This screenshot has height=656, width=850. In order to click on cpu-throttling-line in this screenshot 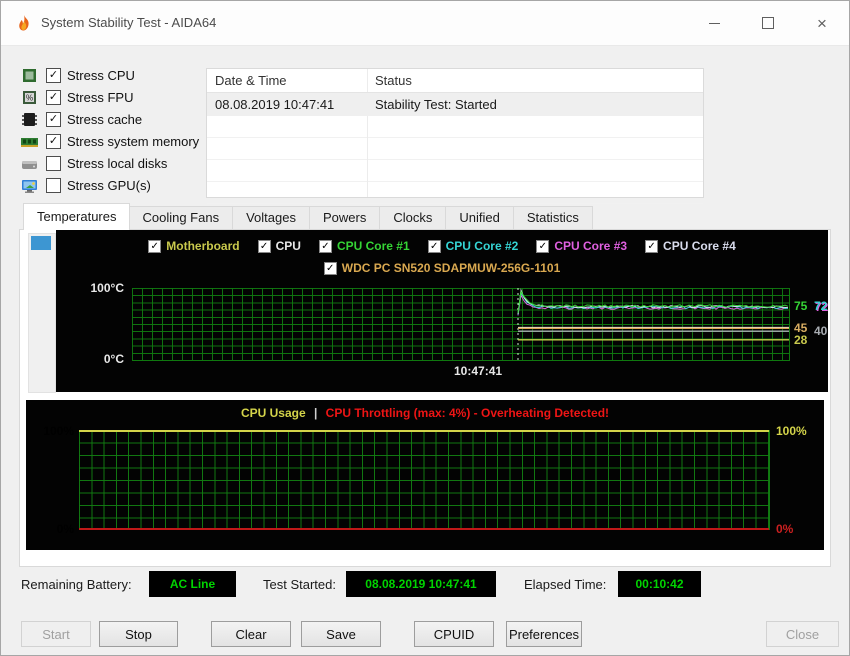, I will do `click(424, 529)`.